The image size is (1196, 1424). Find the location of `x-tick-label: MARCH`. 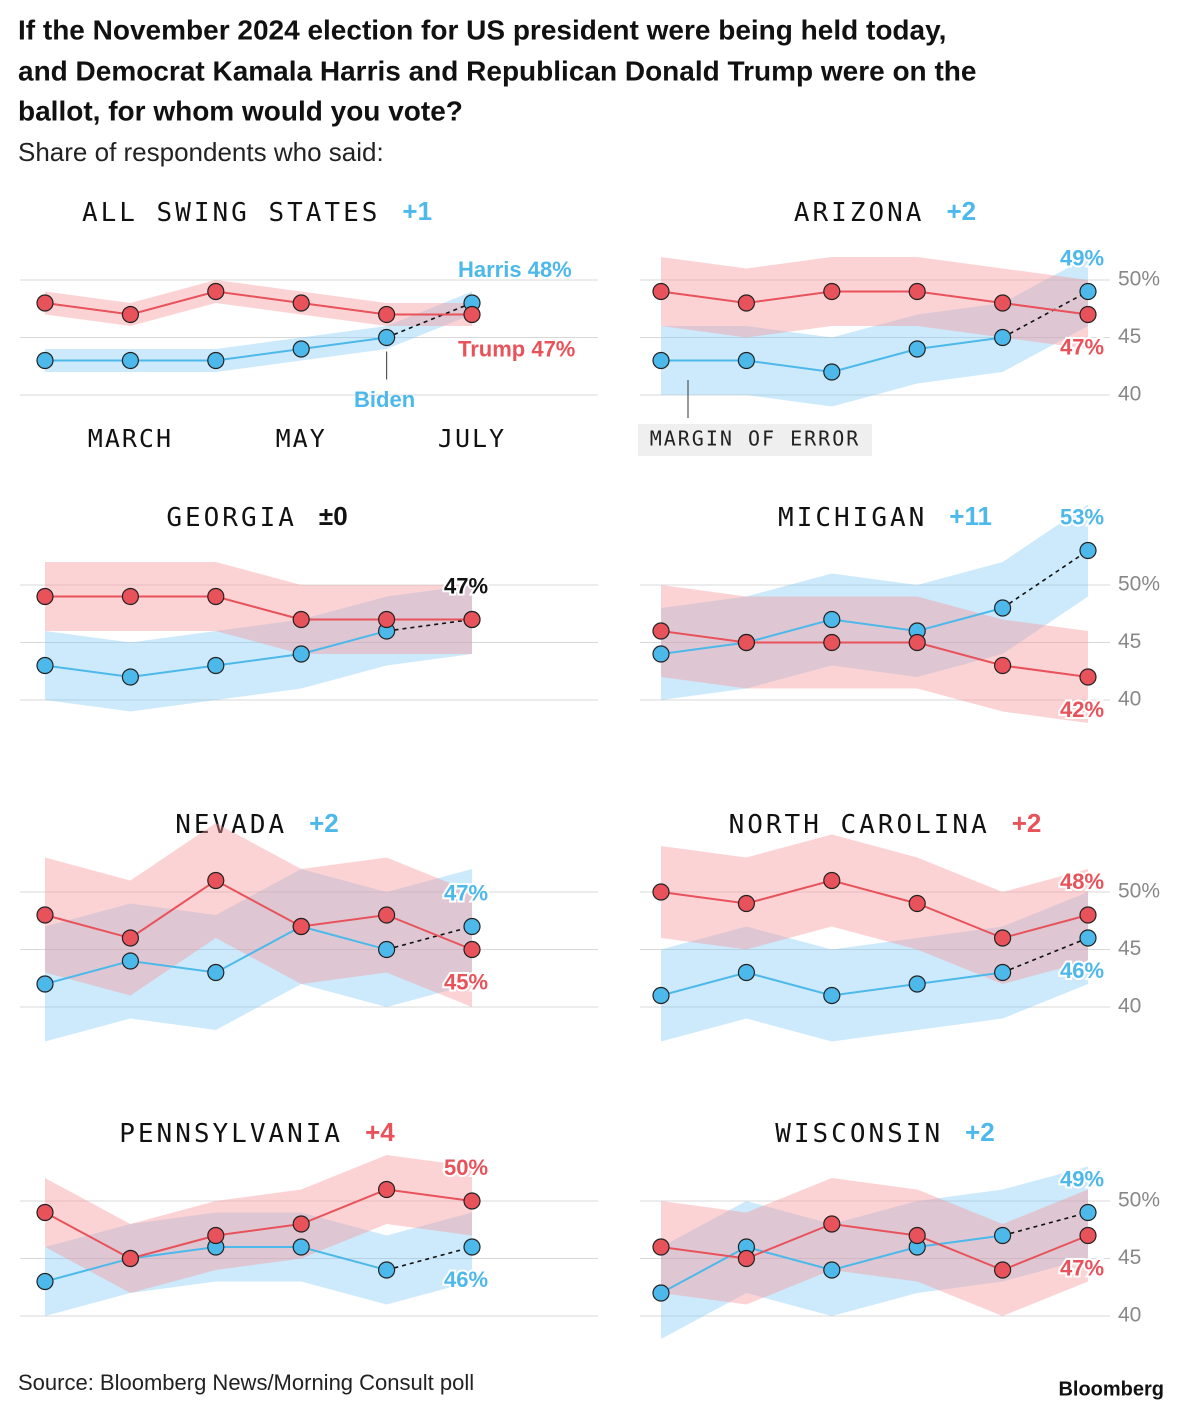

x-tick-label: MARCH is located at coordinates (130, 438).